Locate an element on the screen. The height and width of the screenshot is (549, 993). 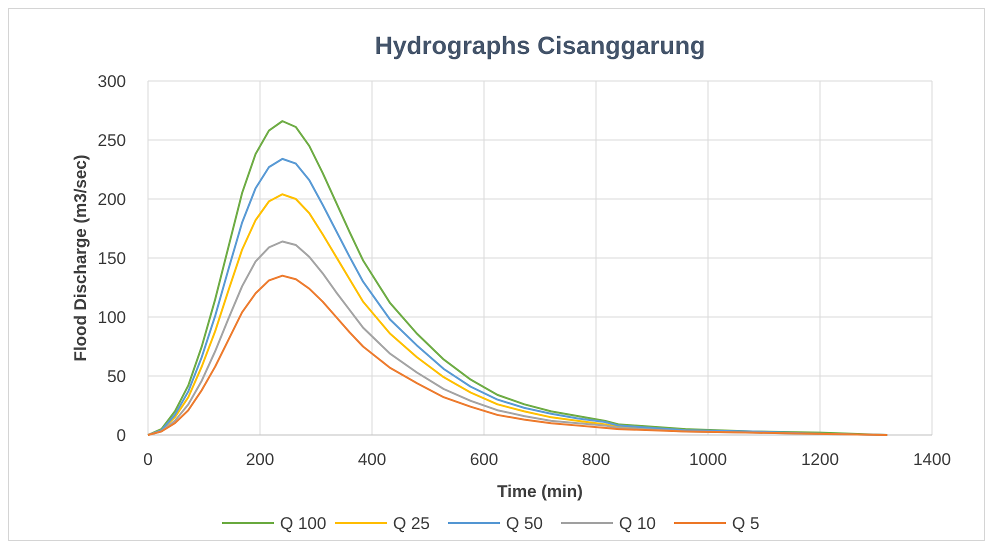
y-tick-label: 50 is located at coordinates (116, 376).